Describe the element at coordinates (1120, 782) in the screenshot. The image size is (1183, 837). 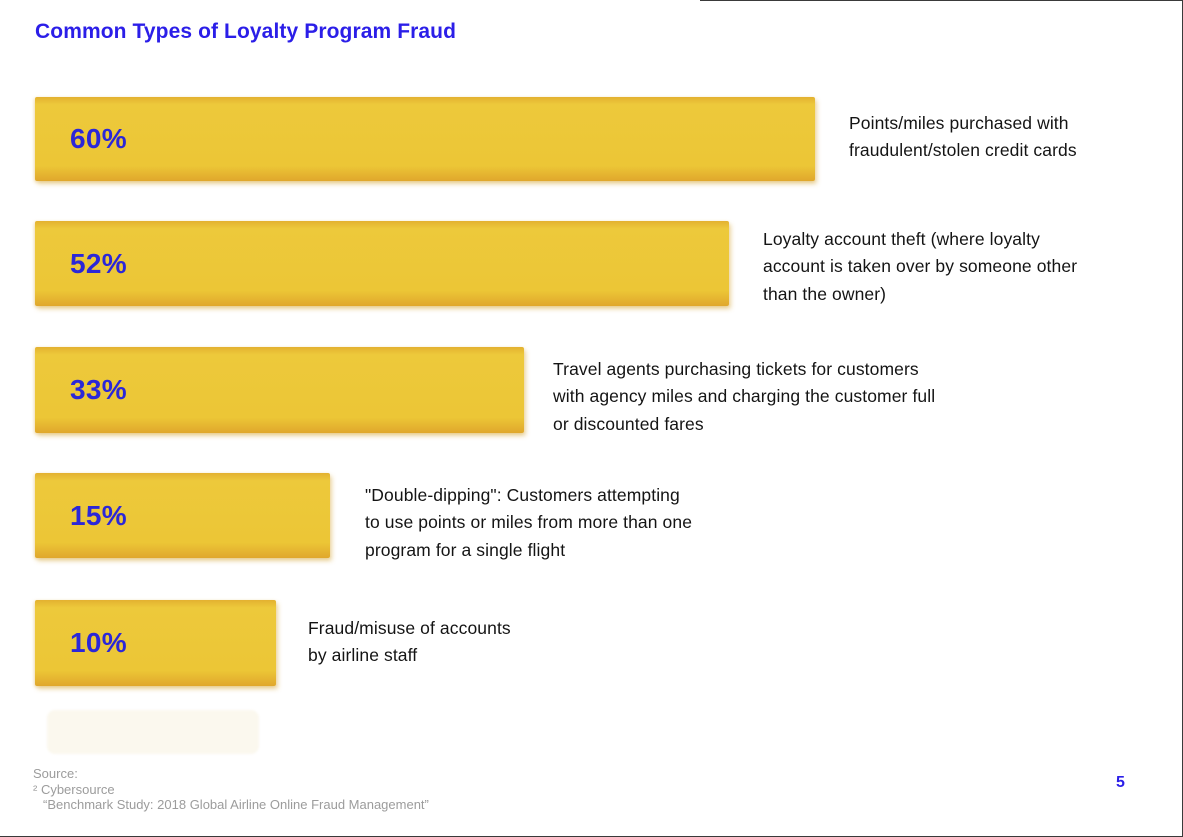
I see `page-number: 5` at that location.